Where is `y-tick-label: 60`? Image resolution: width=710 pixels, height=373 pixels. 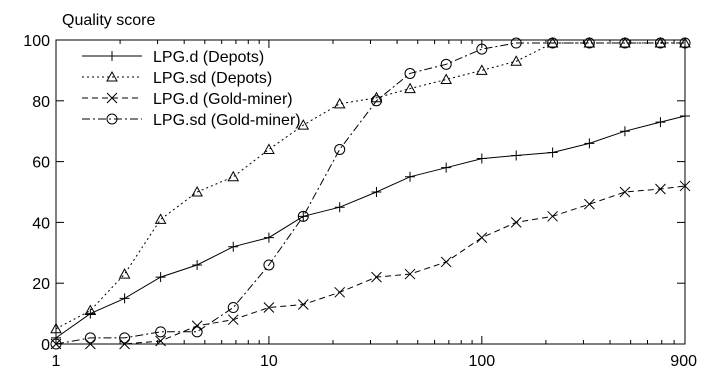
y-tick-label: 60 is located at coordinates (41, 163).